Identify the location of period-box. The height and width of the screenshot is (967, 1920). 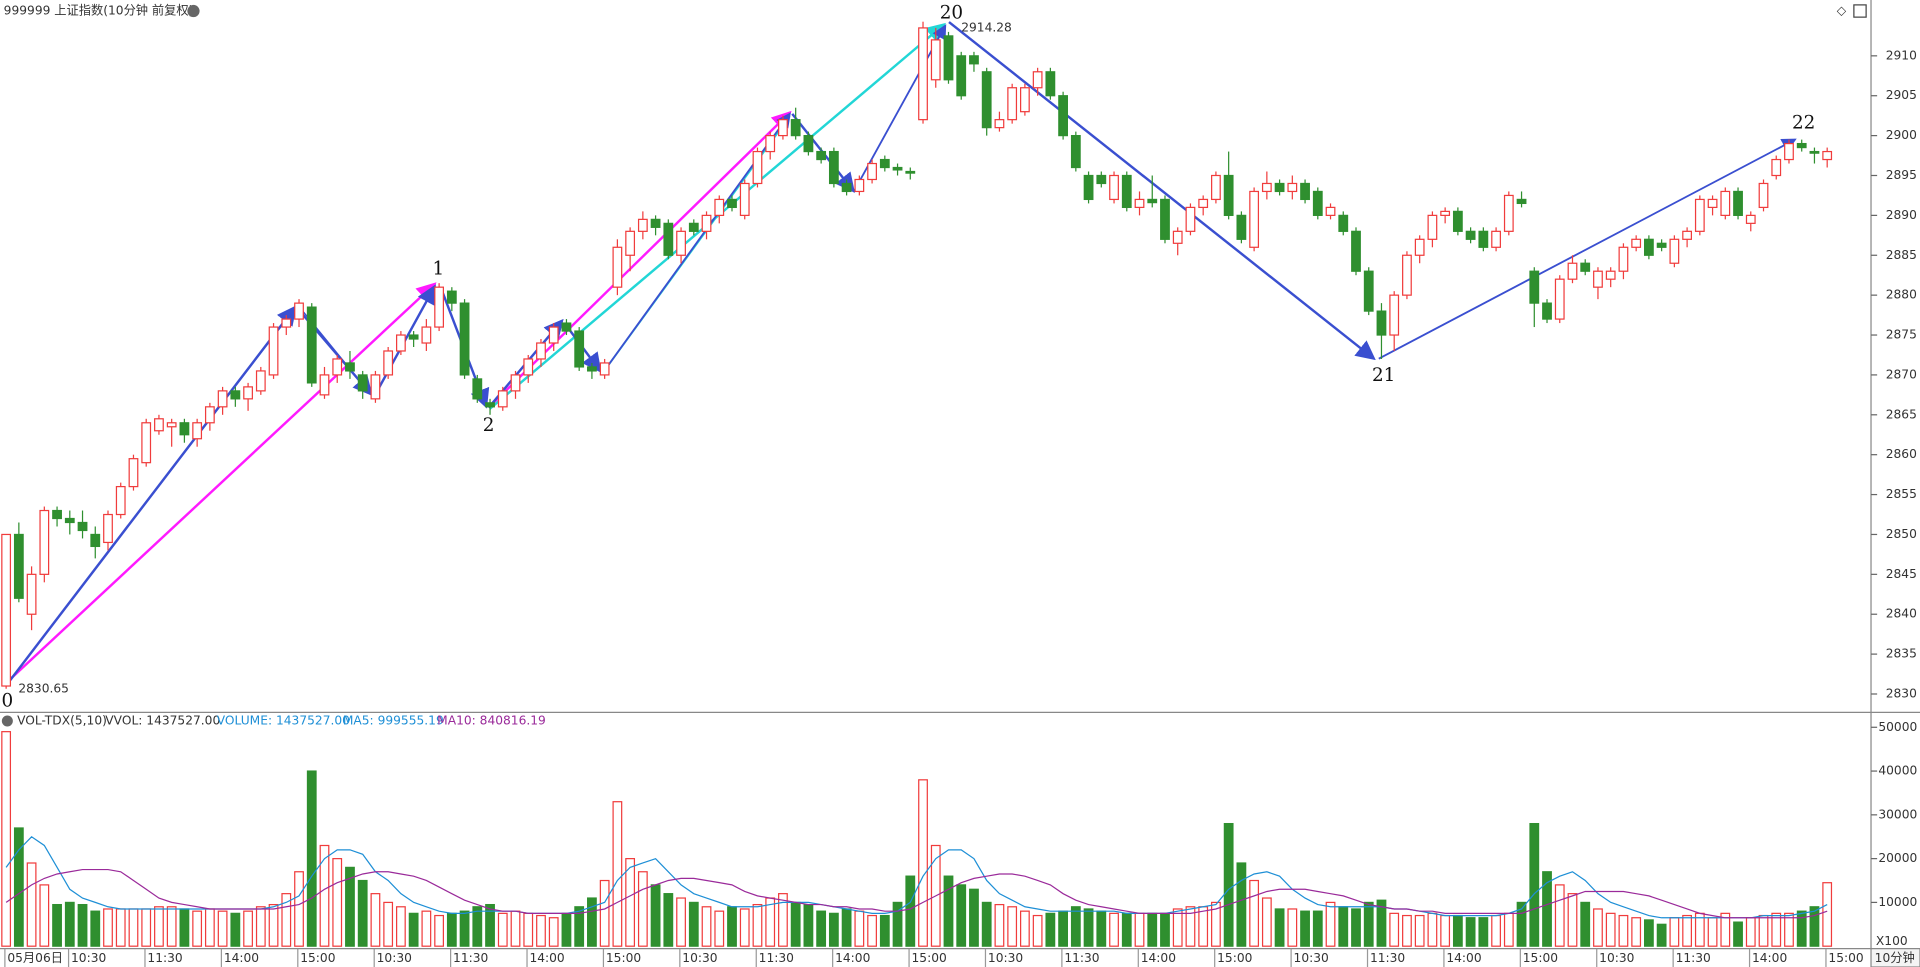
(1895, 957).